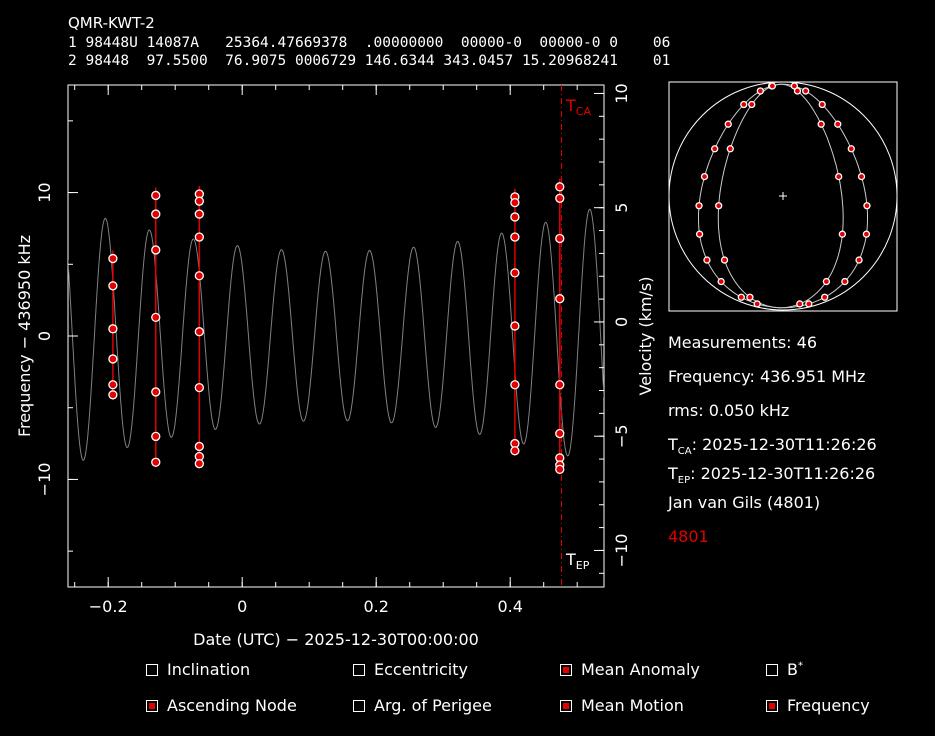  I want to click on checkbox-bstar: B*, so click(784, 669).